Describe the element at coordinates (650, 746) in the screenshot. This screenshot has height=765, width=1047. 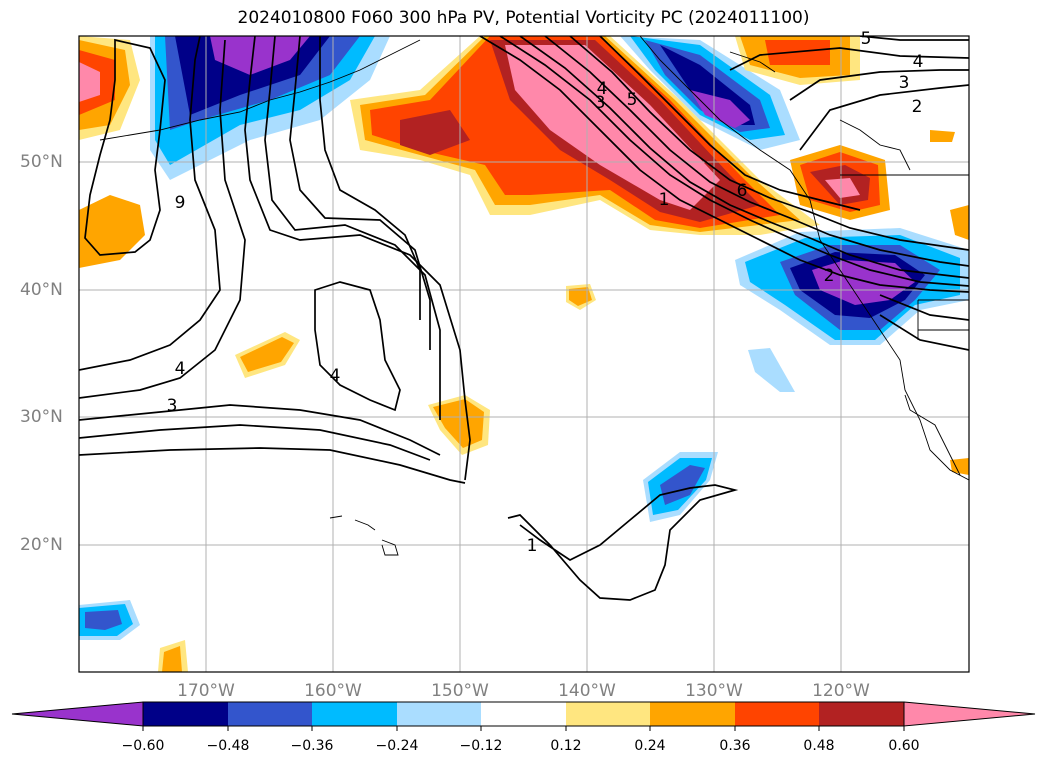
I see `colorbar-tick-label: 0.24` at that location.